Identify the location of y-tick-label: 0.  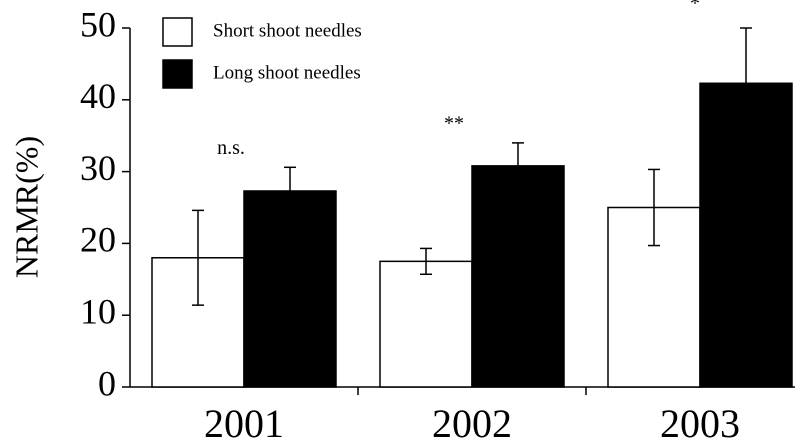
(107, 383).